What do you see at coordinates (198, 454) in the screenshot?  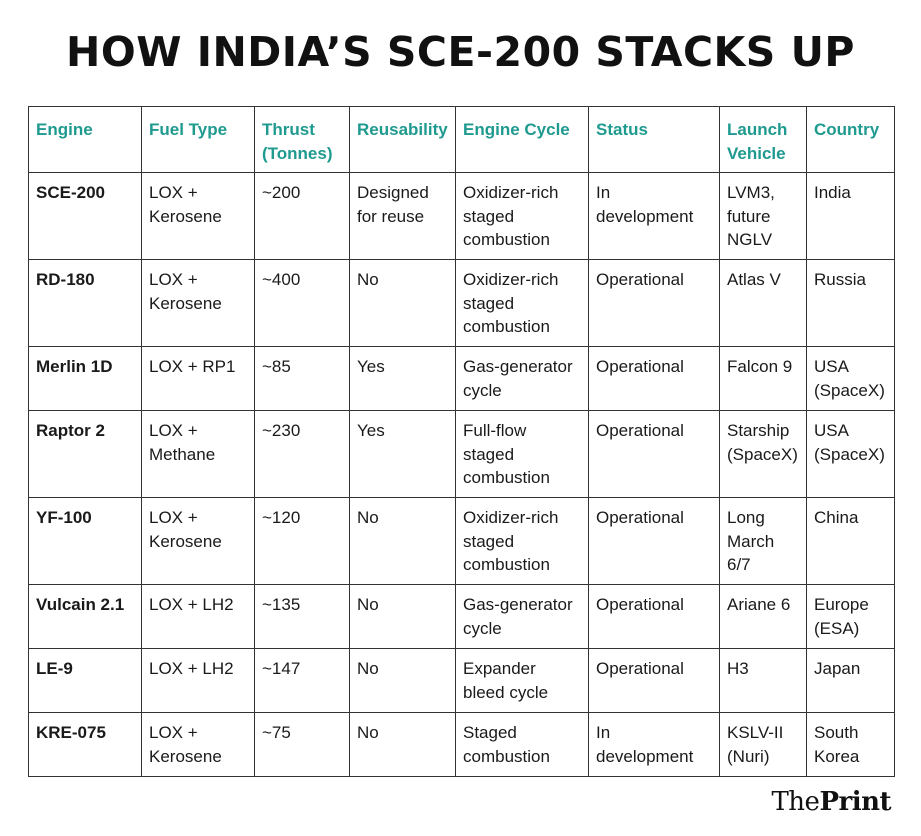 I see `fuel-type-cell: LOX + Methane` at bounding box center [198, 454].